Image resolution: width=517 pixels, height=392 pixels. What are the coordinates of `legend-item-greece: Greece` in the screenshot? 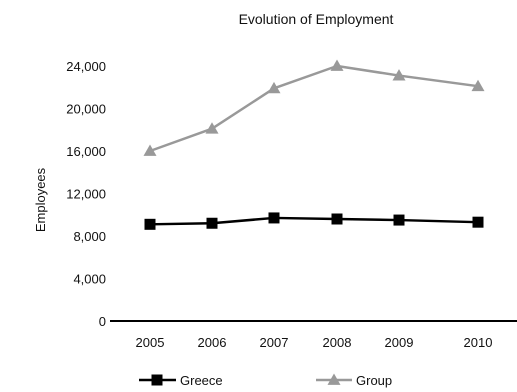 It's located at (181, 380).